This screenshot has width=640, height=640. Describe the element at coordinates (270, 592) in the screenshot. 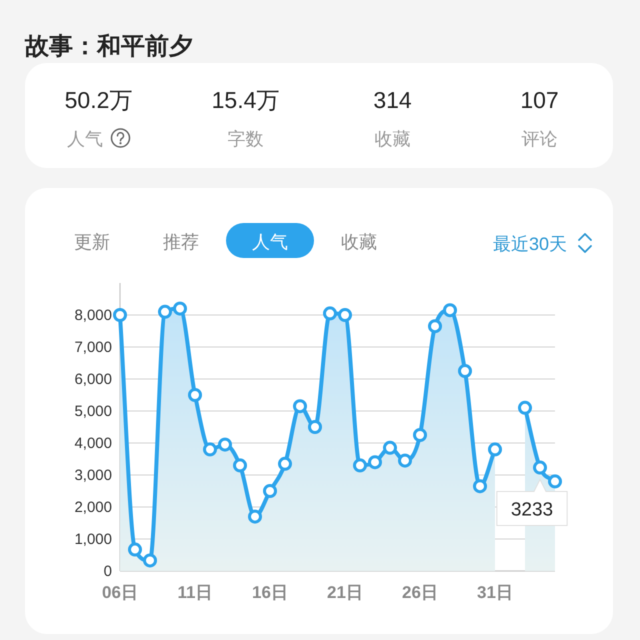

I see `x-tick-label: 16日` at that location.